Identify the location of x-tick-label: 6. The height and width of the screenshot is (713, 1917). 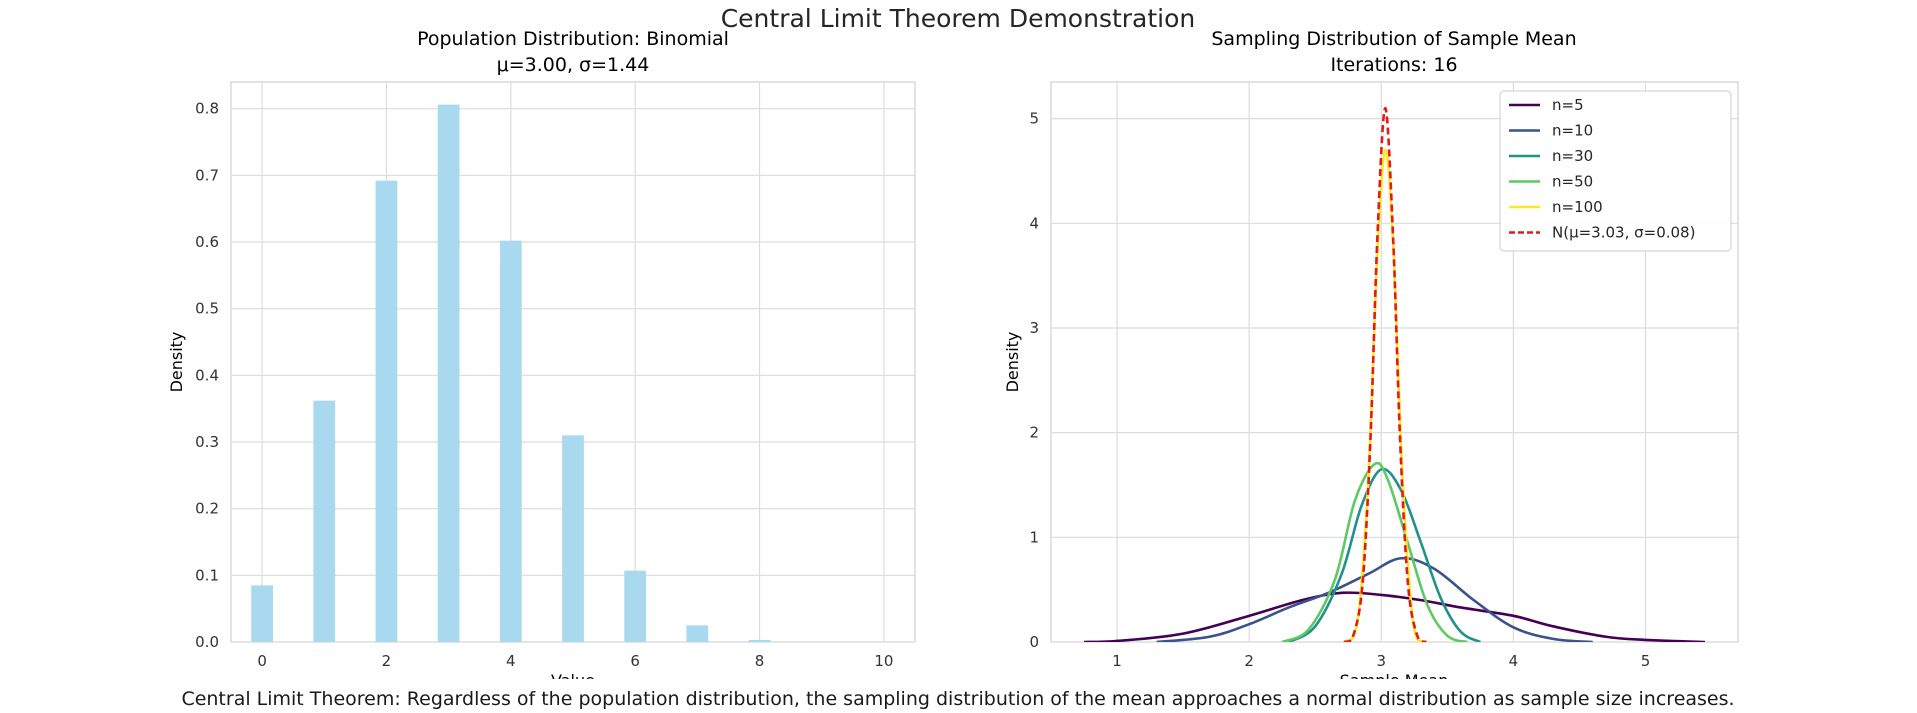
(635, 661).